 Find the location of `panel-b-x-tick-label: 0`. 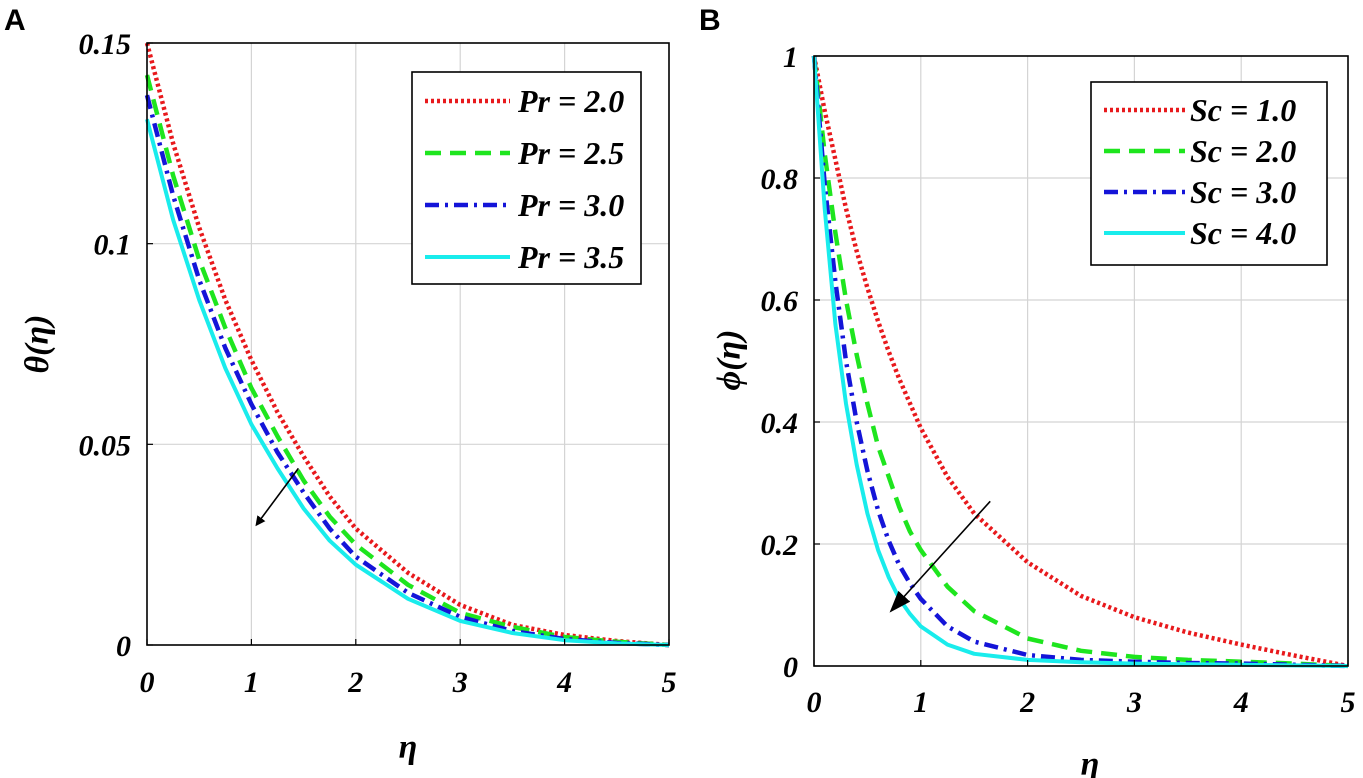

panel-b-x-tick-label: 0 is located at coordinates (814, 702).